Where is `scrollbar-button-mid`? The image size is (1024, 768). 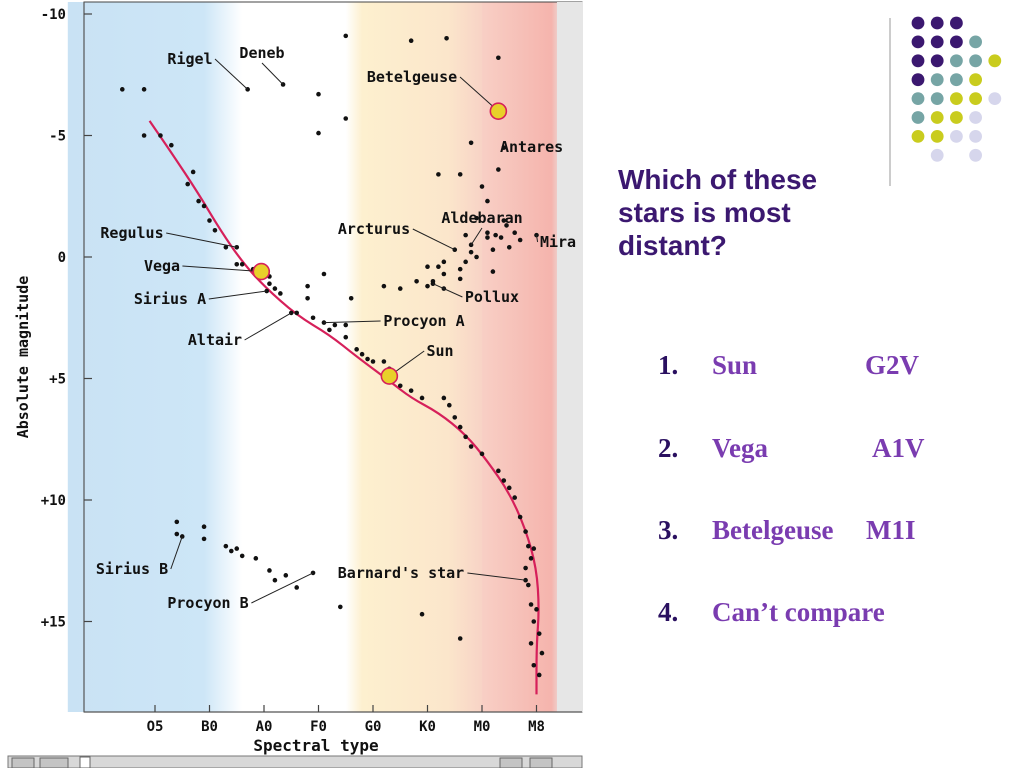 scrollbar-button-mid is located at coordinates (54, 762).